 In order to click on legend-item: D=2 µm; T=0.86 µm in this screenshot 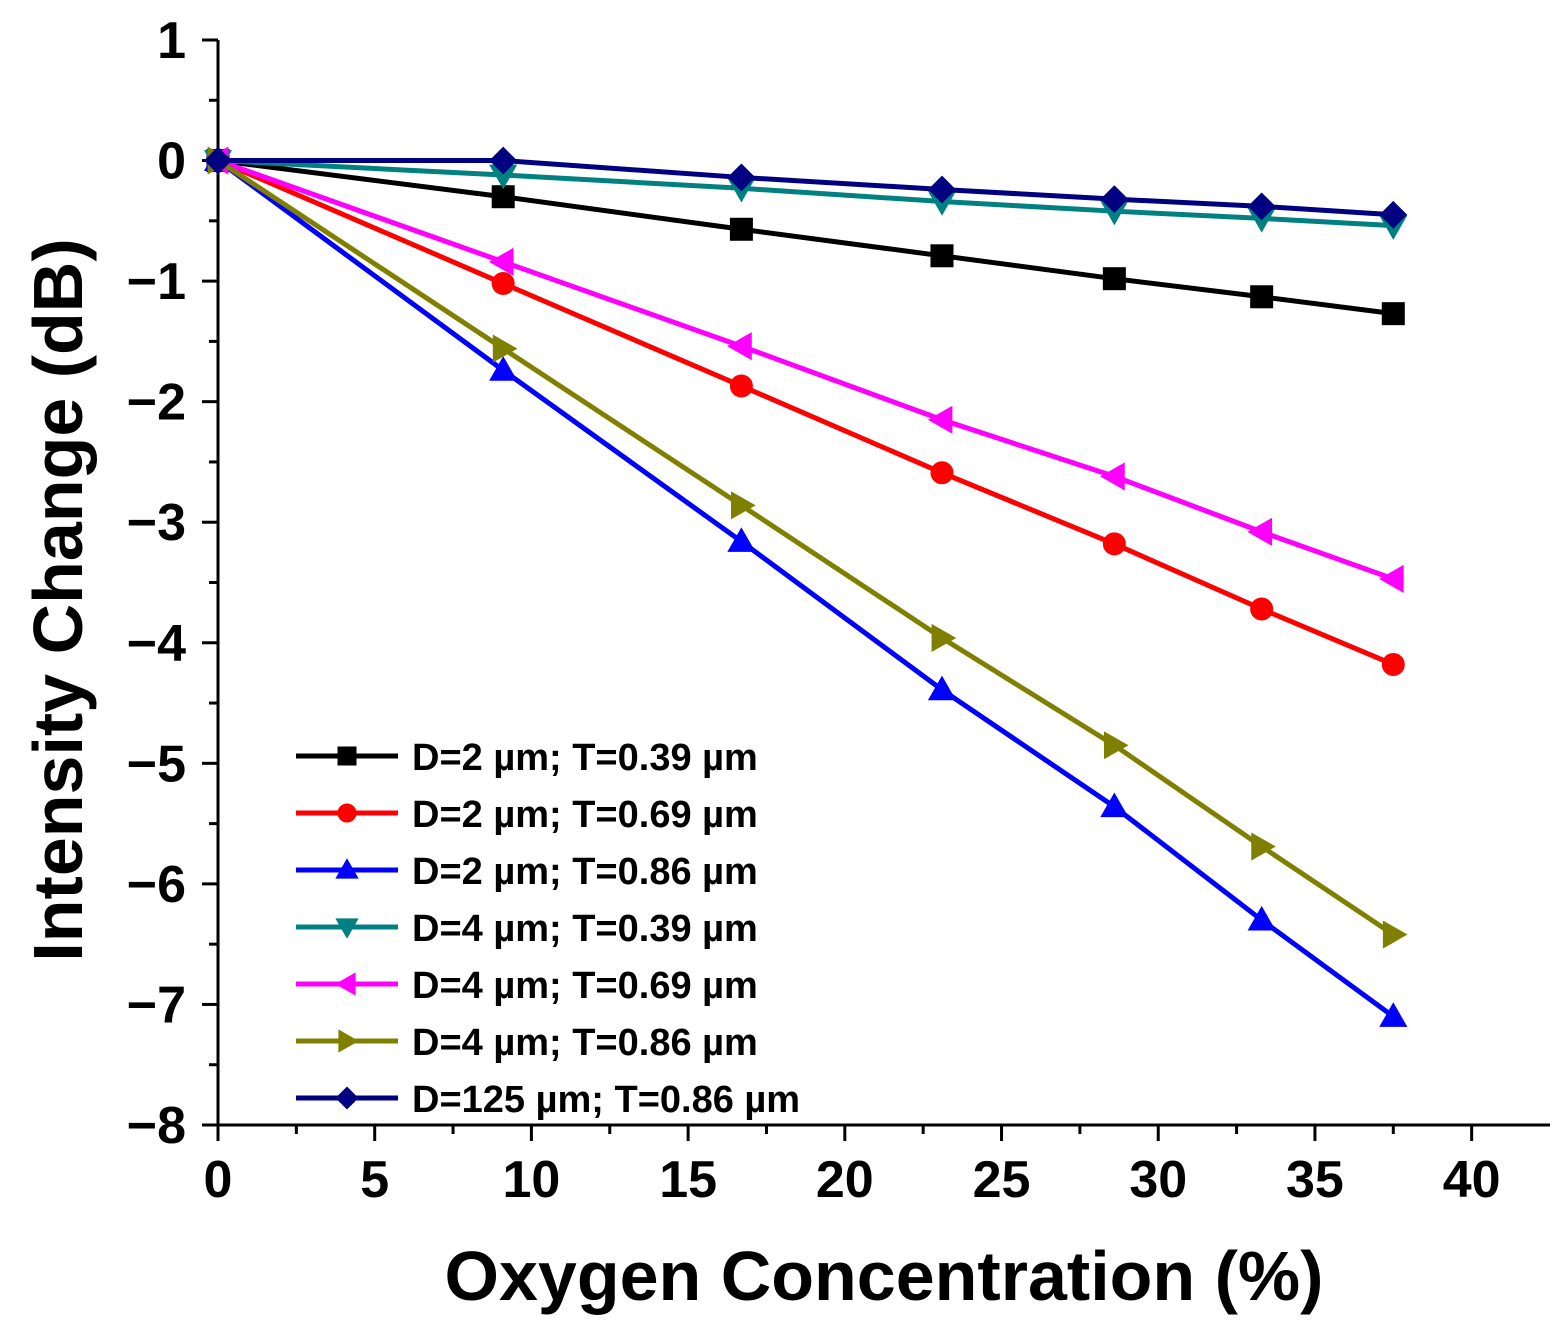, I will do `click(527, 872)`.